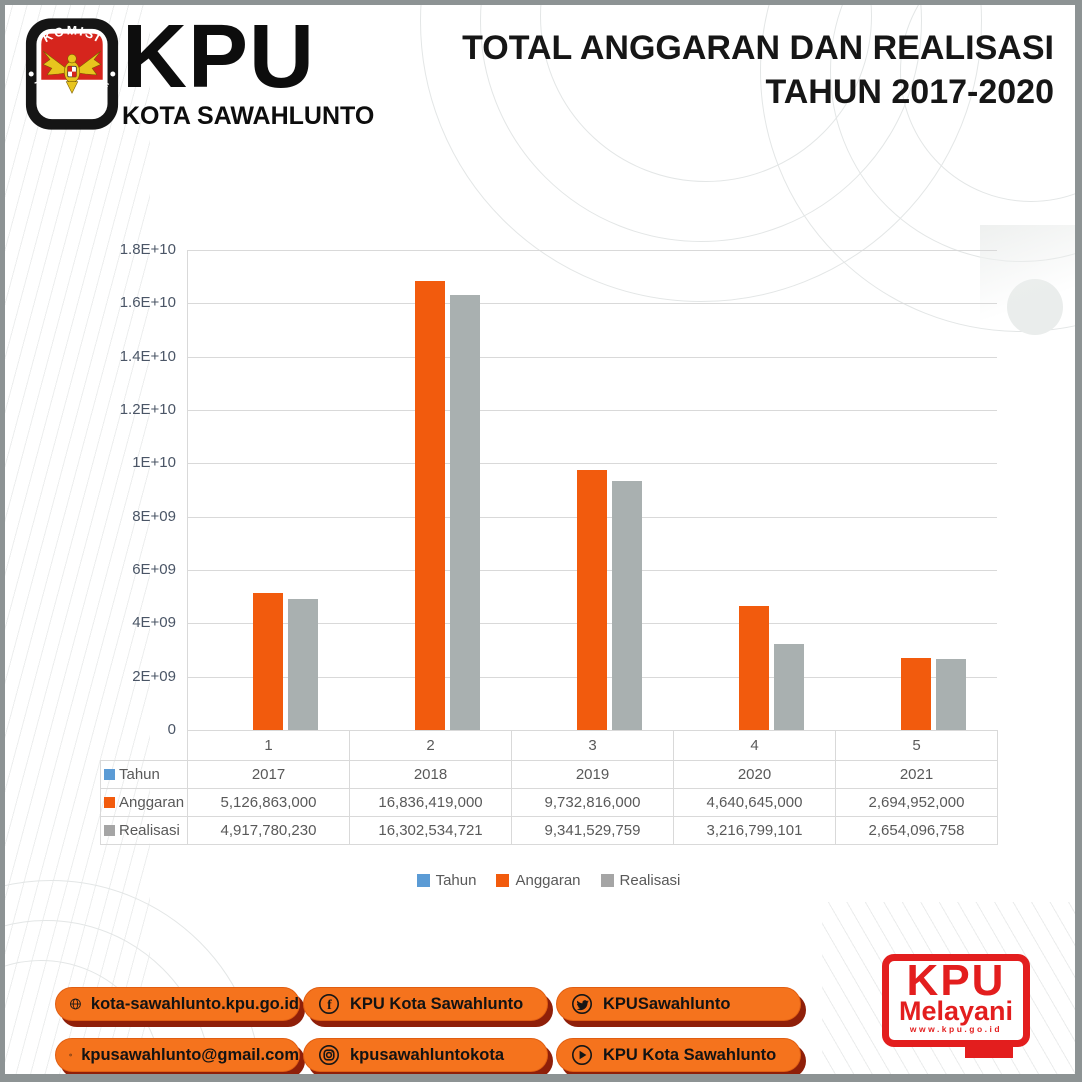 The image size is (1082, 1082). Describe the element at coordinates (430, 745) in the screenshot. I see `table-column-header: 2` at that location.